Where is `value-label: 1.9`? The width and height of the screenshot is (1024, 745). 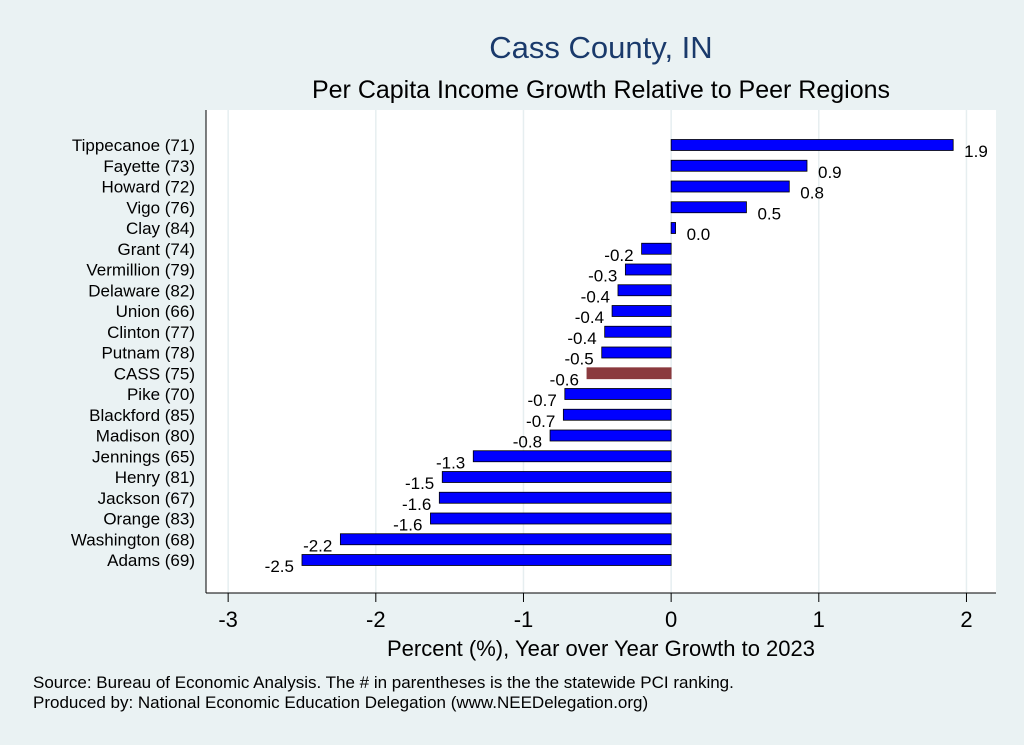 value-label: 1.9 is located at coordinates (976, 151).